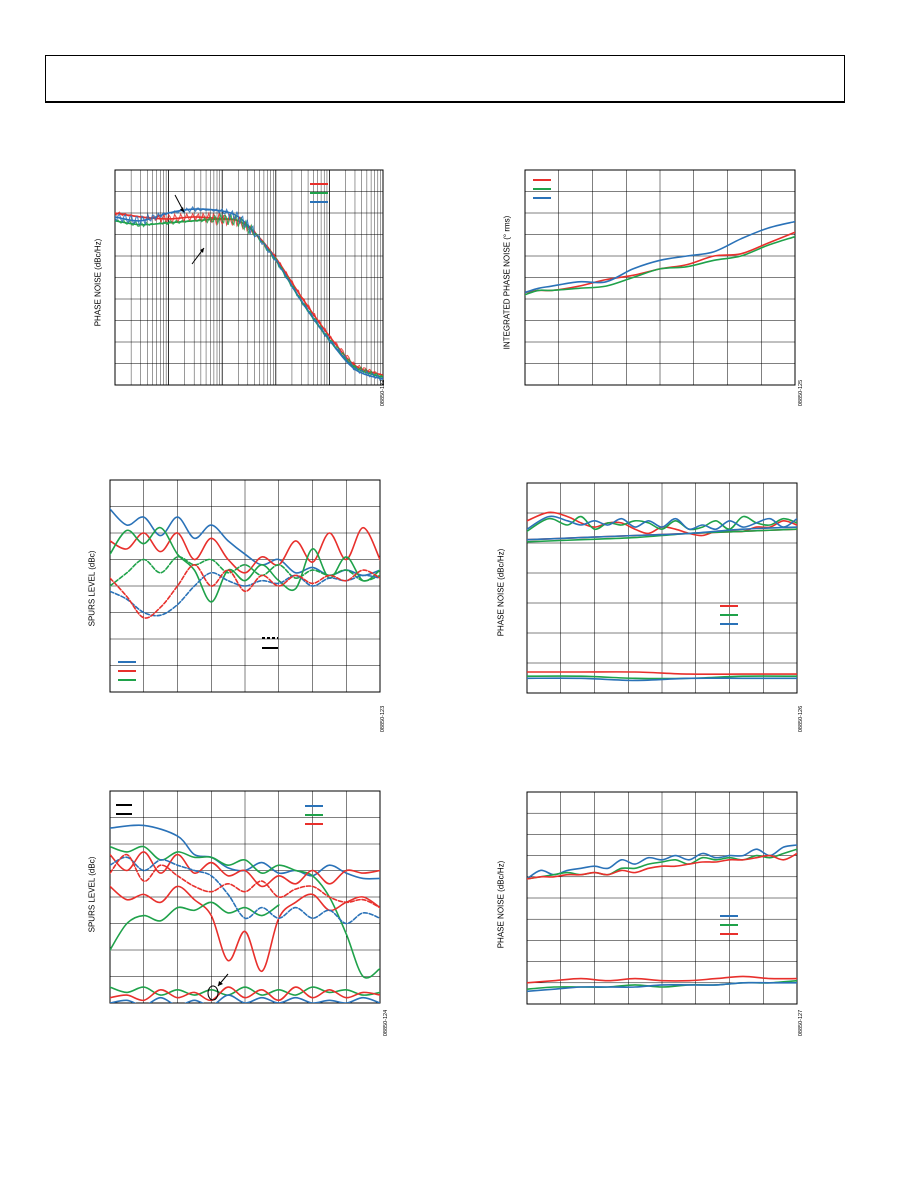 This screenshot has height=1188, width=918. Describe the element at coordinates (383, 719) in the screenshot. I see `figure-code: 08850-123` at that location.